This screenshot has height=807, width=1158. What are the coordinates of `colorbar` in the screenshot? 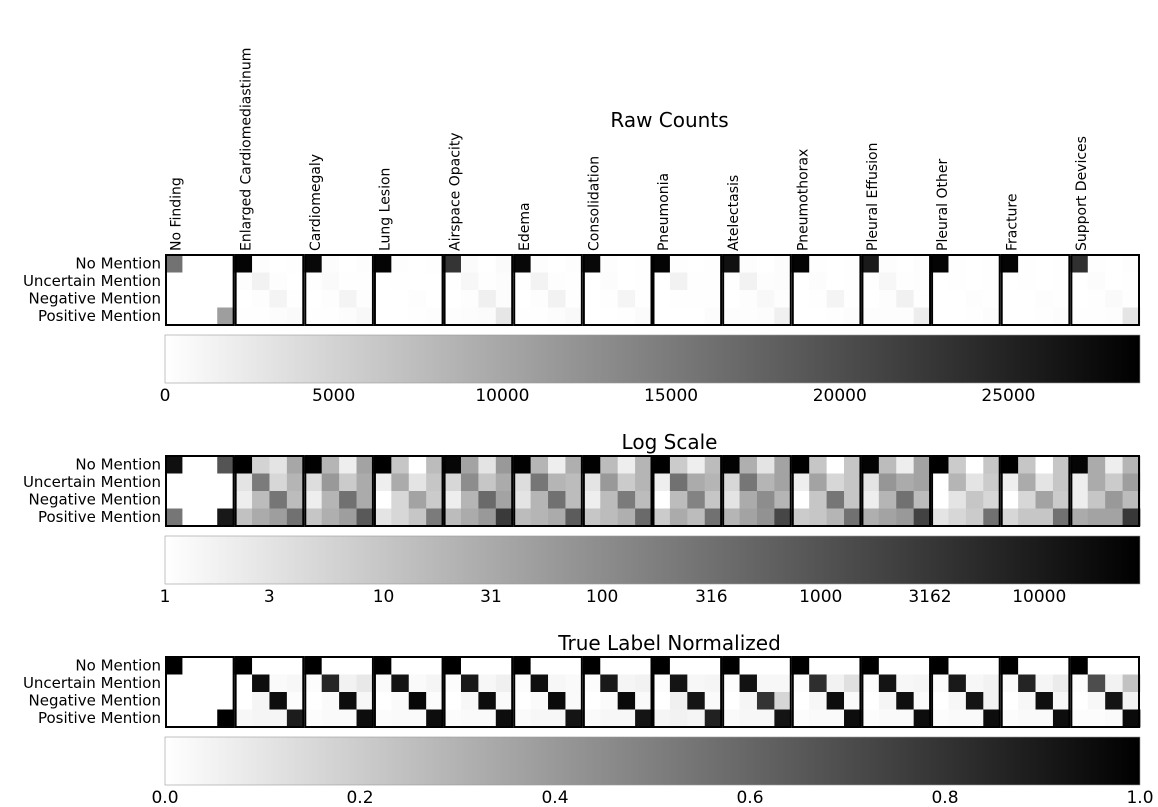 It's located at (652, 560).